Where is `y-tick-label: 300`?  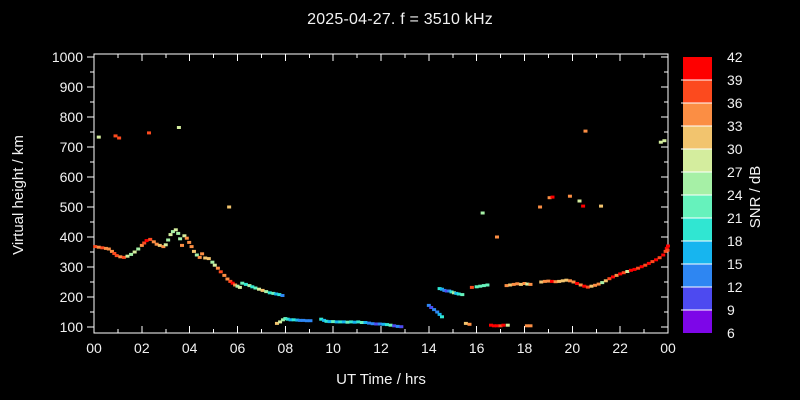
y-tick-label: 300 is located at coordinates (72, 267).